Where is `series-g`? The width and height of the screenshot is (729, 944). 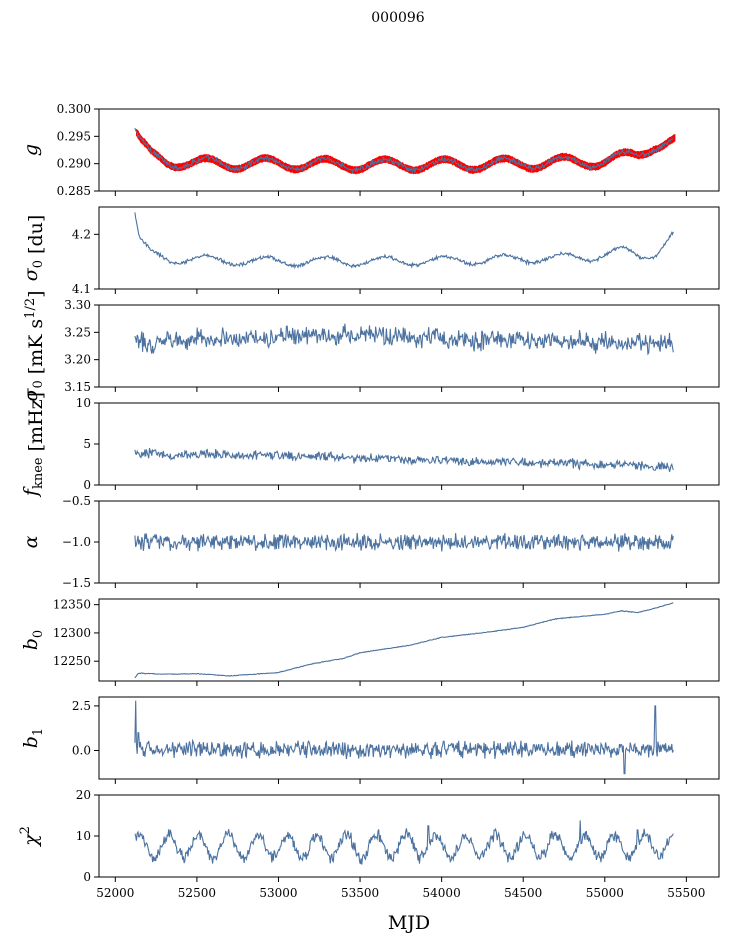 series-g is located at coordinates (404, 150).